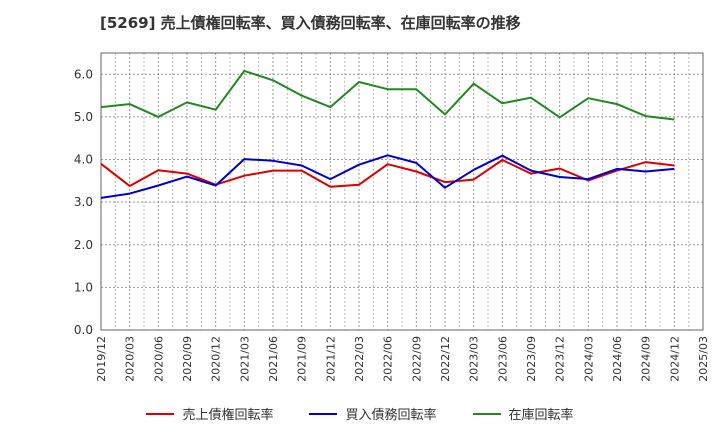 The image size is (720, 440). Describe the element at coordinates (302, 359) in the screenshot. I see `x-tick-label: 2021/09` at that location.